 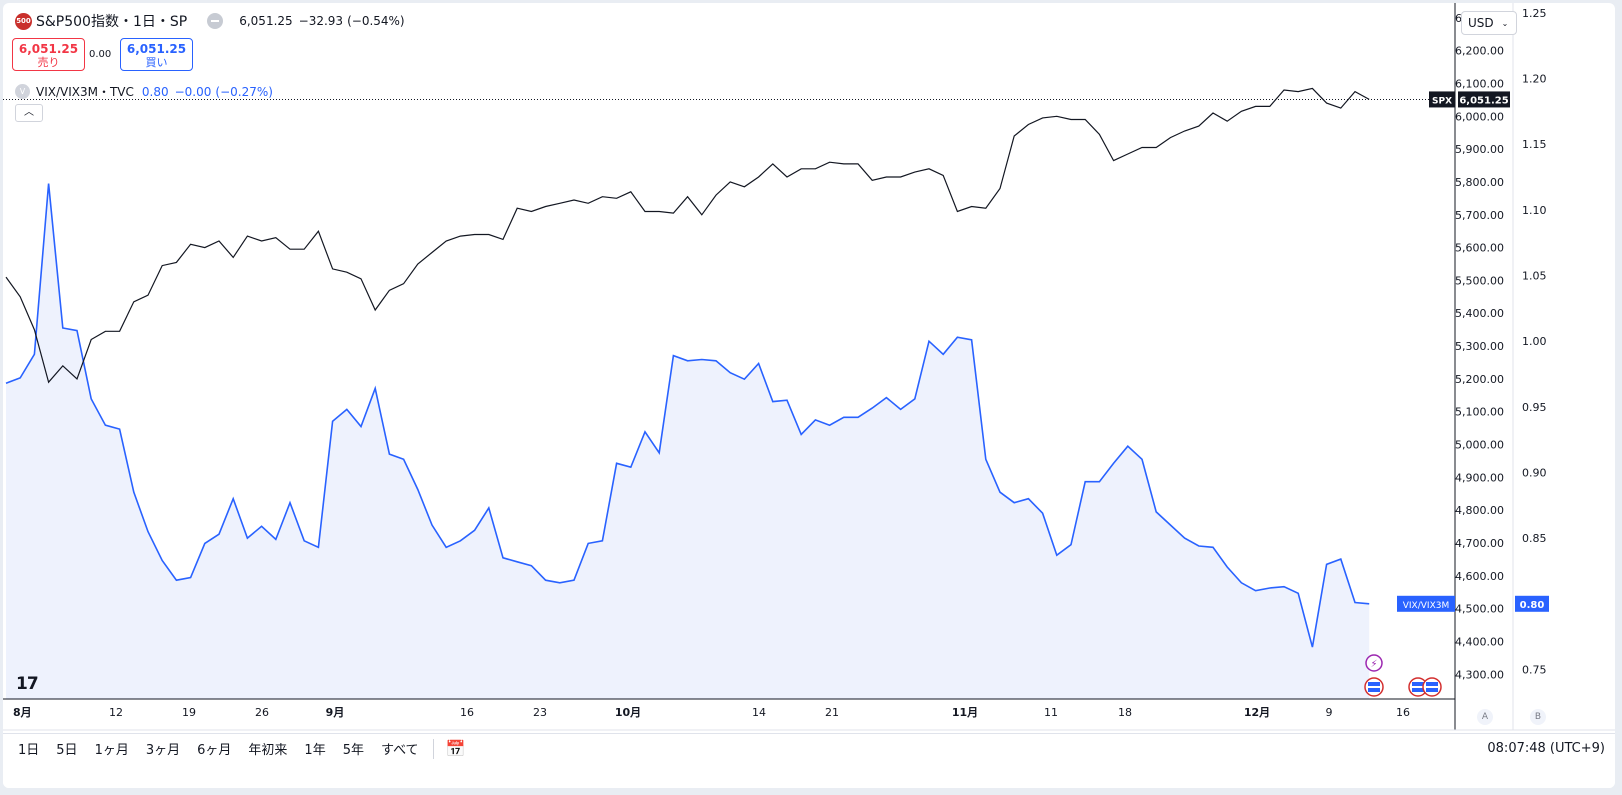 I want to click on vix-last-tag, so click(x=1532, y=603).